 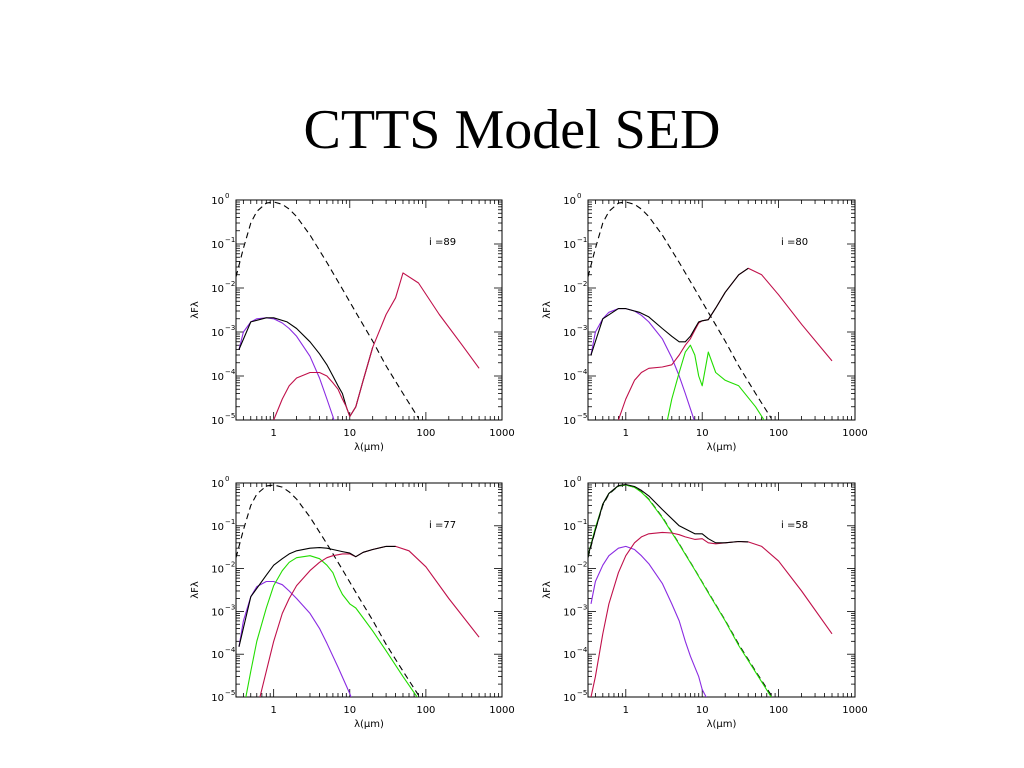 I want to click on inclination-label: i =77, so click(x=442, y=525).